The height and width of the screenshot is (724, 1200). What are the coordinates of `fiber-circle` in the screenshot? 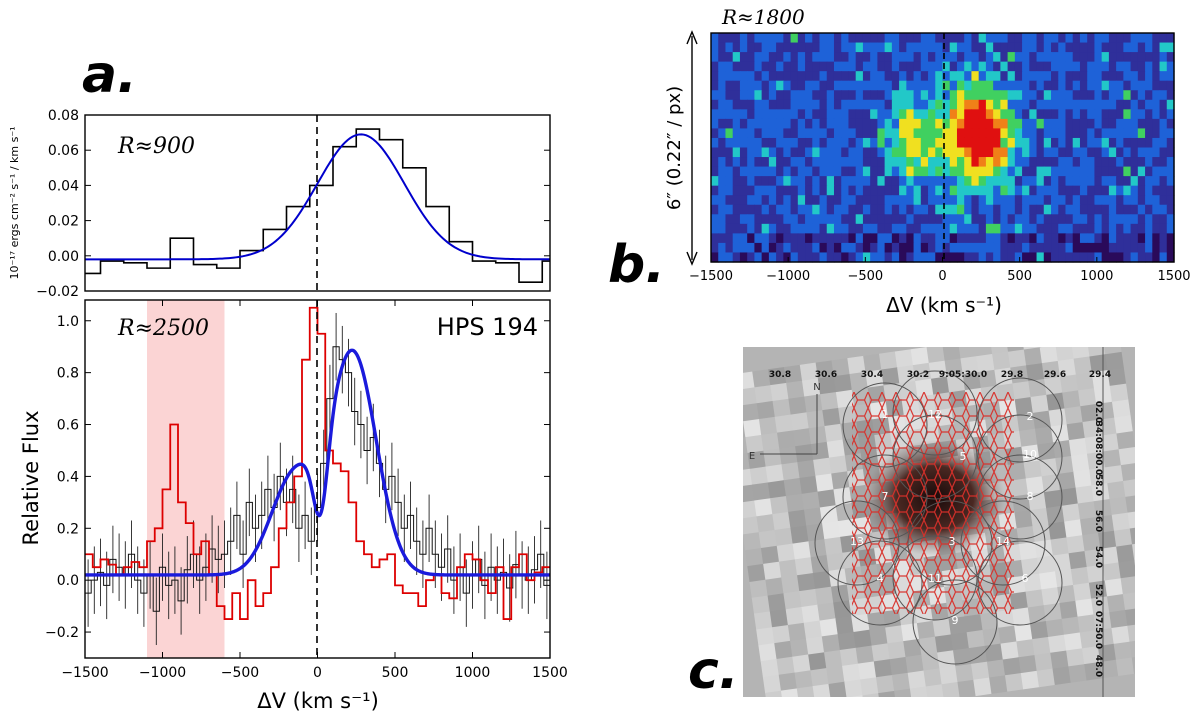 It's located at (857, 543).